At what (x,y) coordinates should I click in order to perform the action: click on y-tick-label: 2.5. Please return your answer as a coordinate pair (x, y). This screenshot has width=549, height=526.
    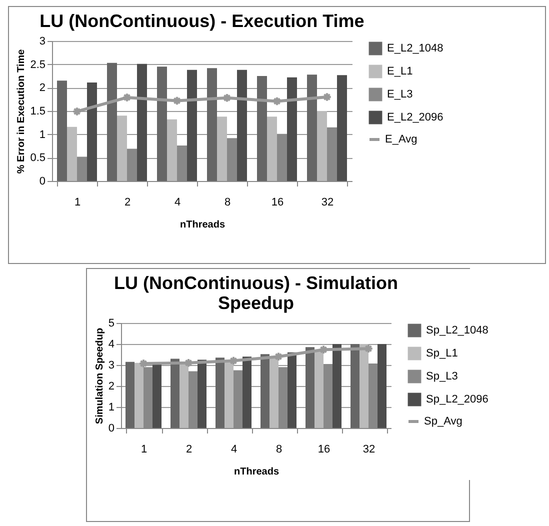
    Looking at the image, I should click on (38, 64).